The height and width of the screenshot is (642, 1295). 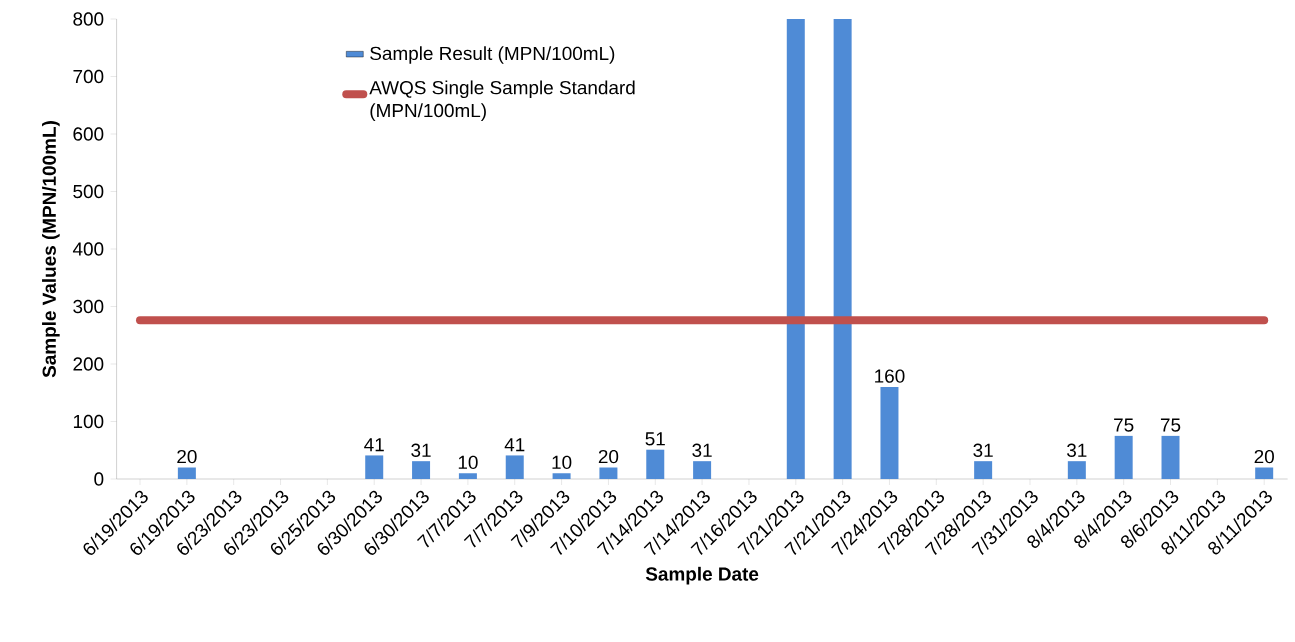 I want to click on y-tick-label: 200, so click(x=88, y=364).